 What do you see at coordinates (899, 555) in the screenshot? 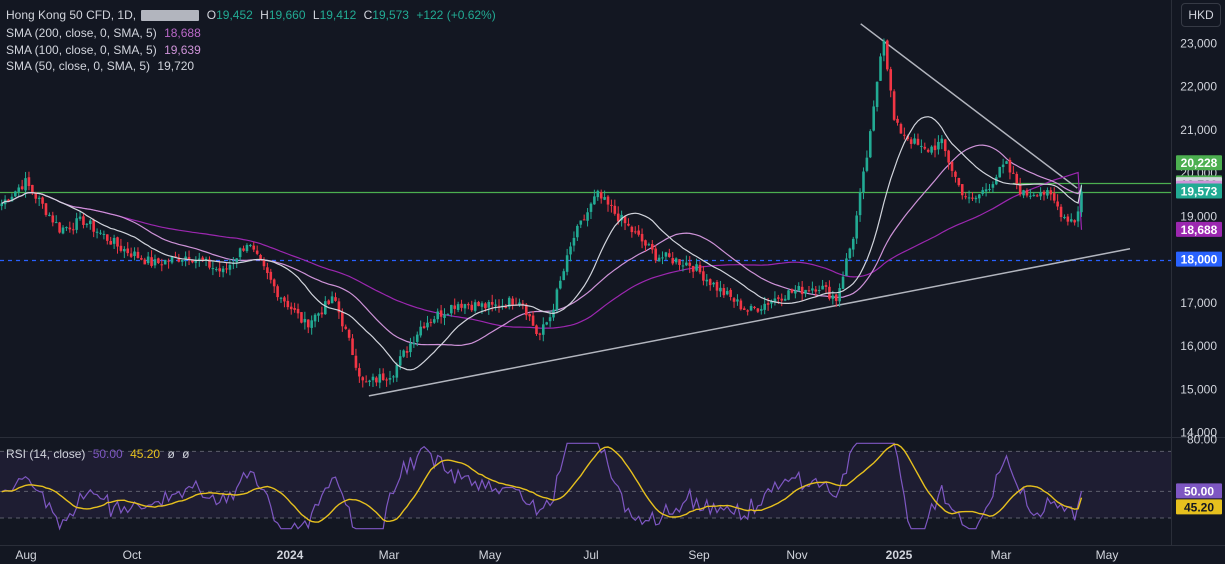
I see `time-tick-label: 2025` at bounding box center [899, 555].